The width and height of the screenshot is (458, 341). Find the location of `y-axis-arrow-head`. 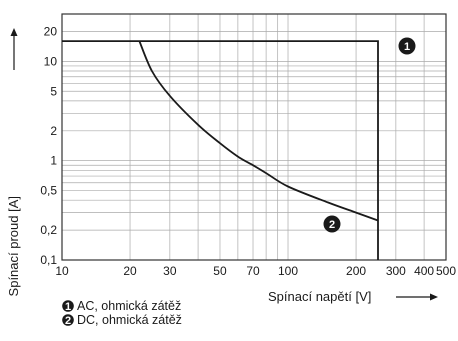

y-axis-arrow-head is located at coordinates (14, 32).